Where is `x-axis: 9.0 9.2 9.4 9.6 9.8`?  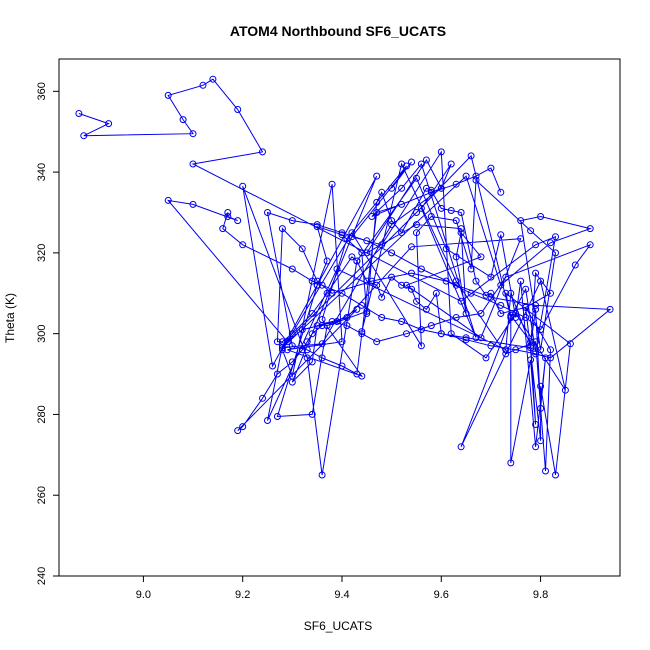 x-axis: 9.0 9.2 9.4 9.6 9.8 is located at coordinates (342, 588).